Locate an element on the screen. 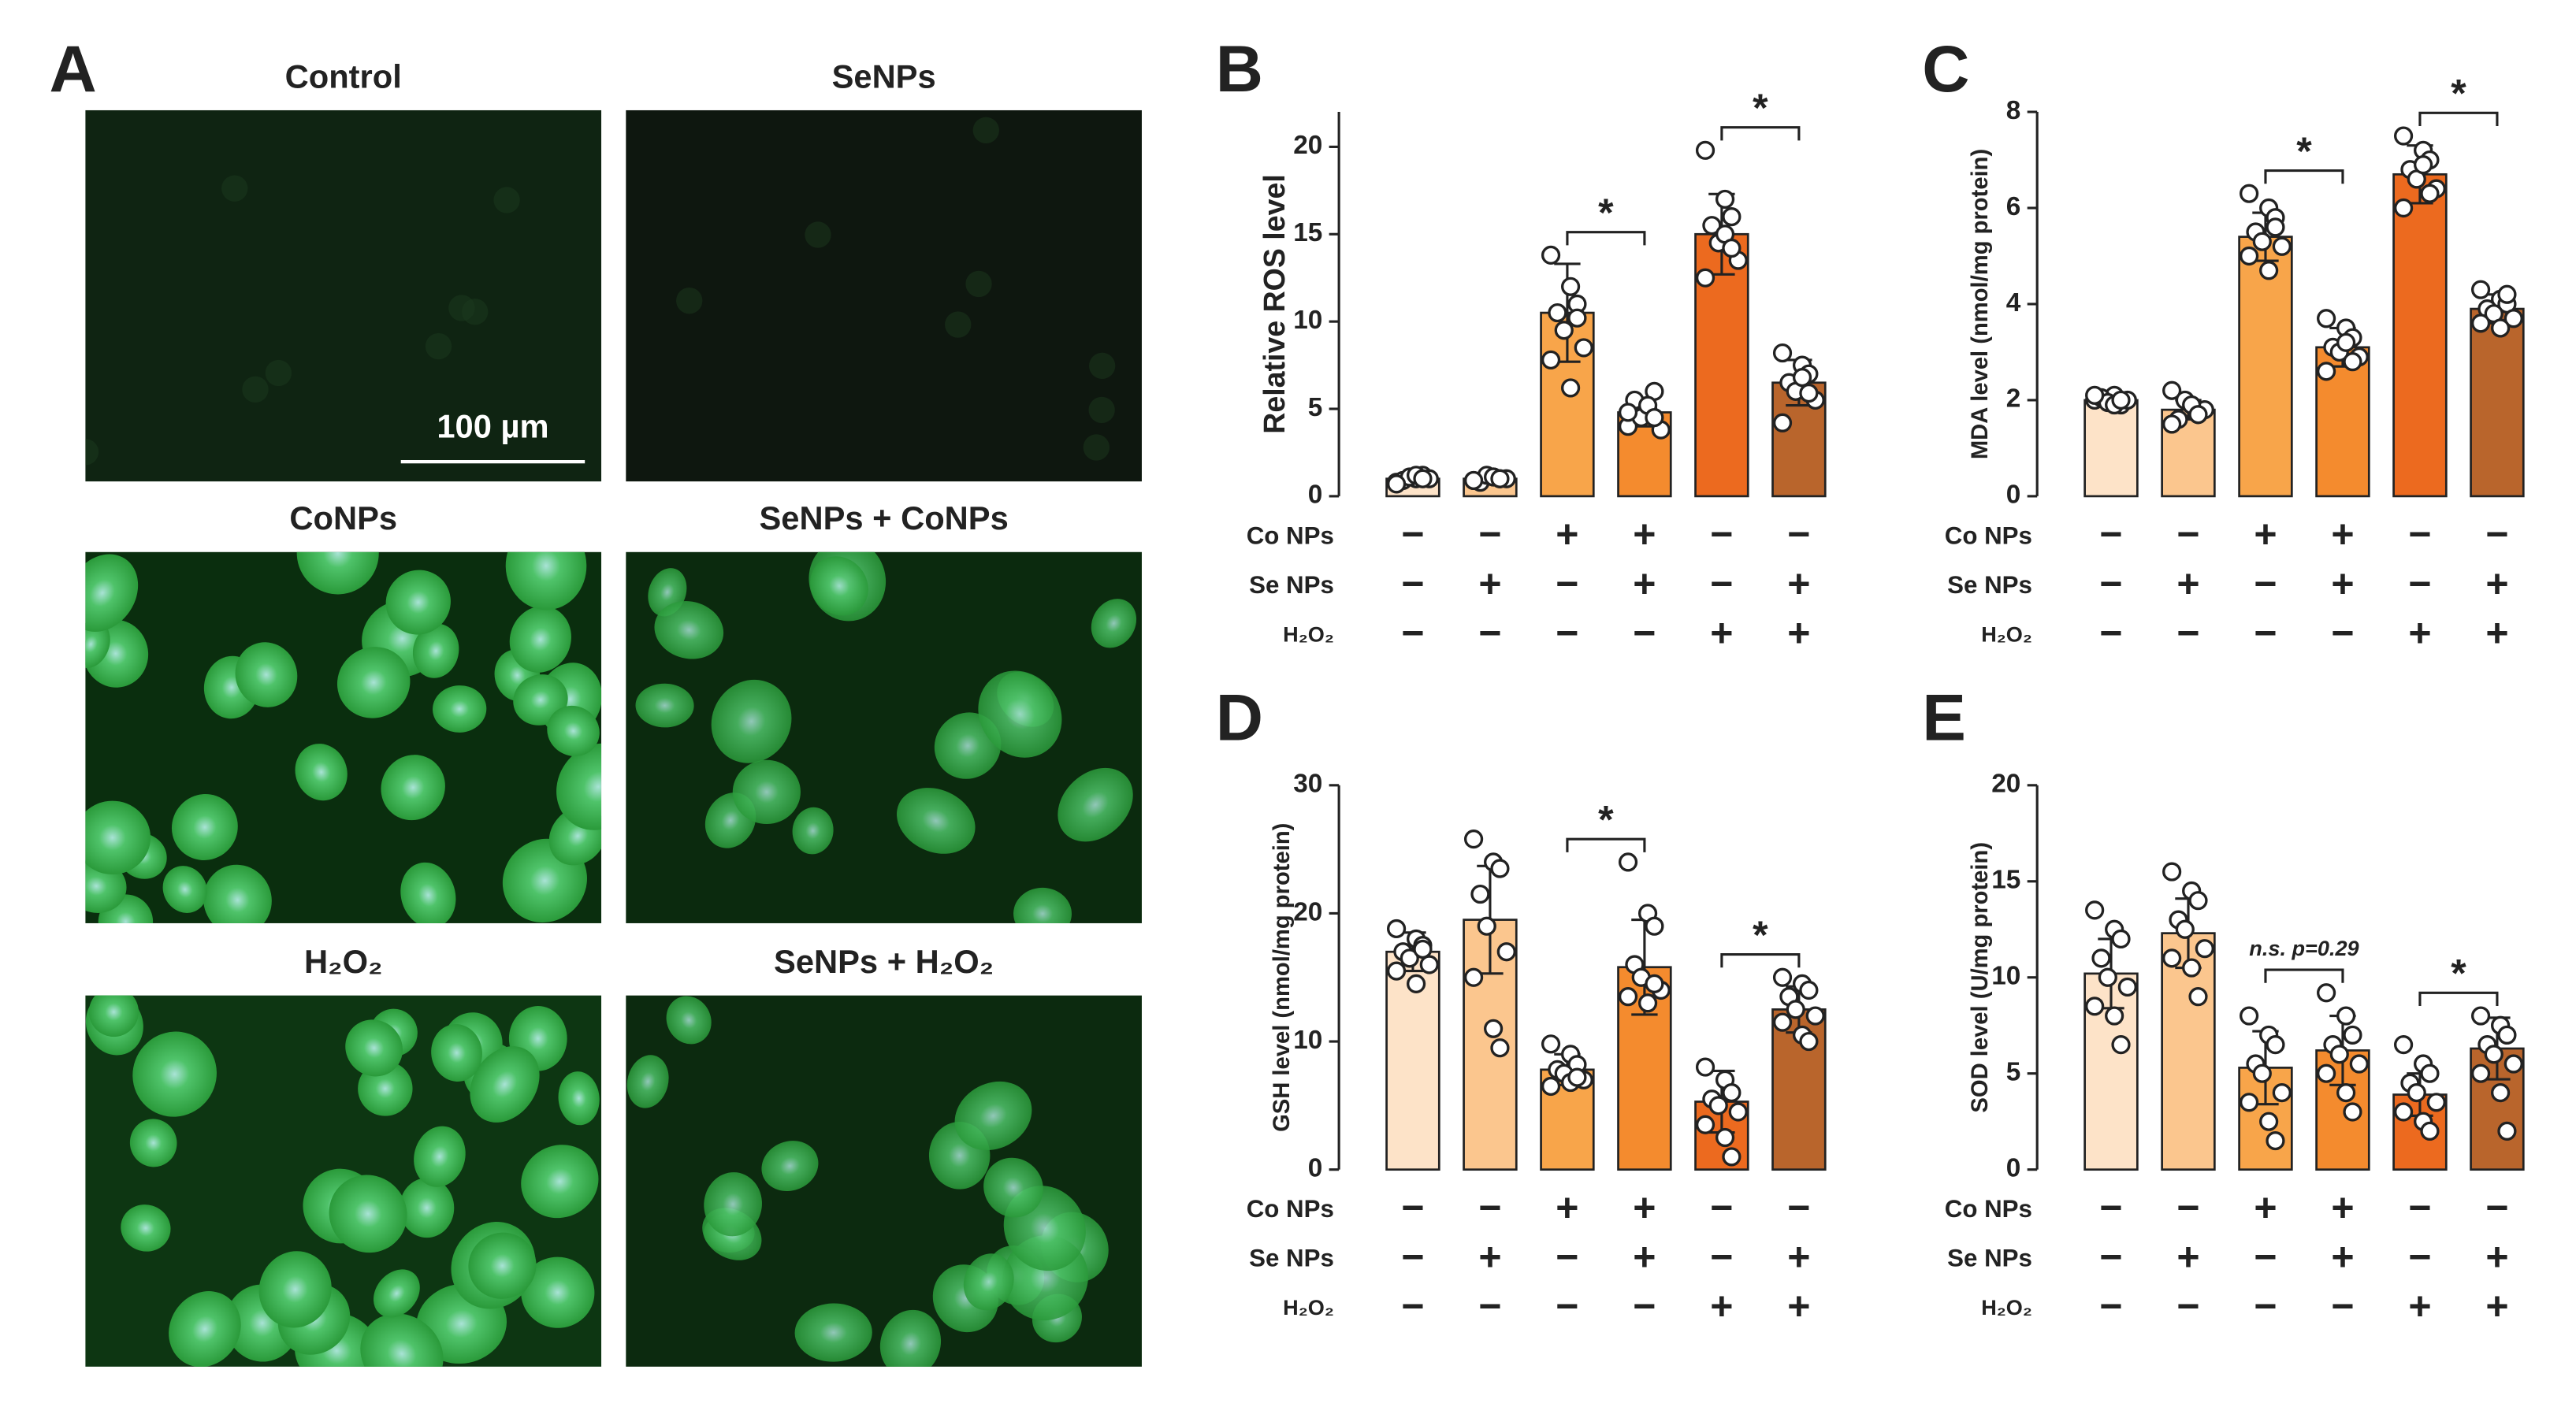 The image size is (2576, 1403). y-tick-label: 5 is located at coordinates (1315, 407).